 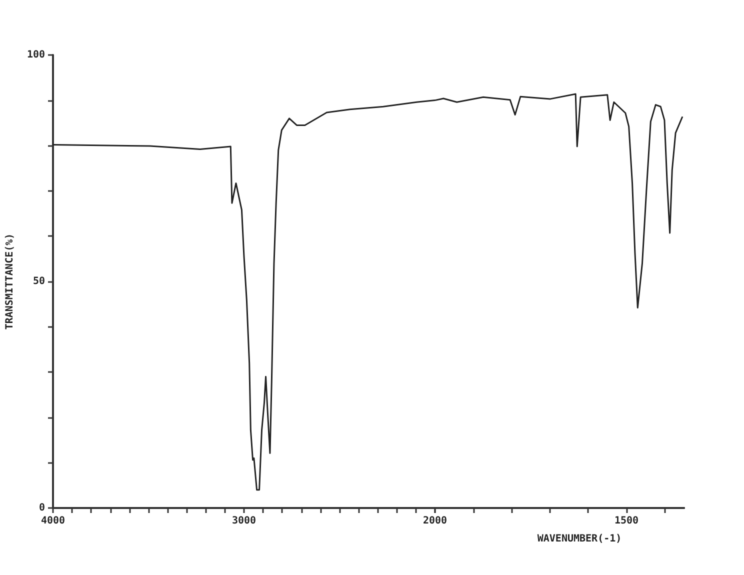 What do you see at coordinates (626, 521) in the screenshot?
I see `x-tick-label: 1500` at bounding box center [626, 521].